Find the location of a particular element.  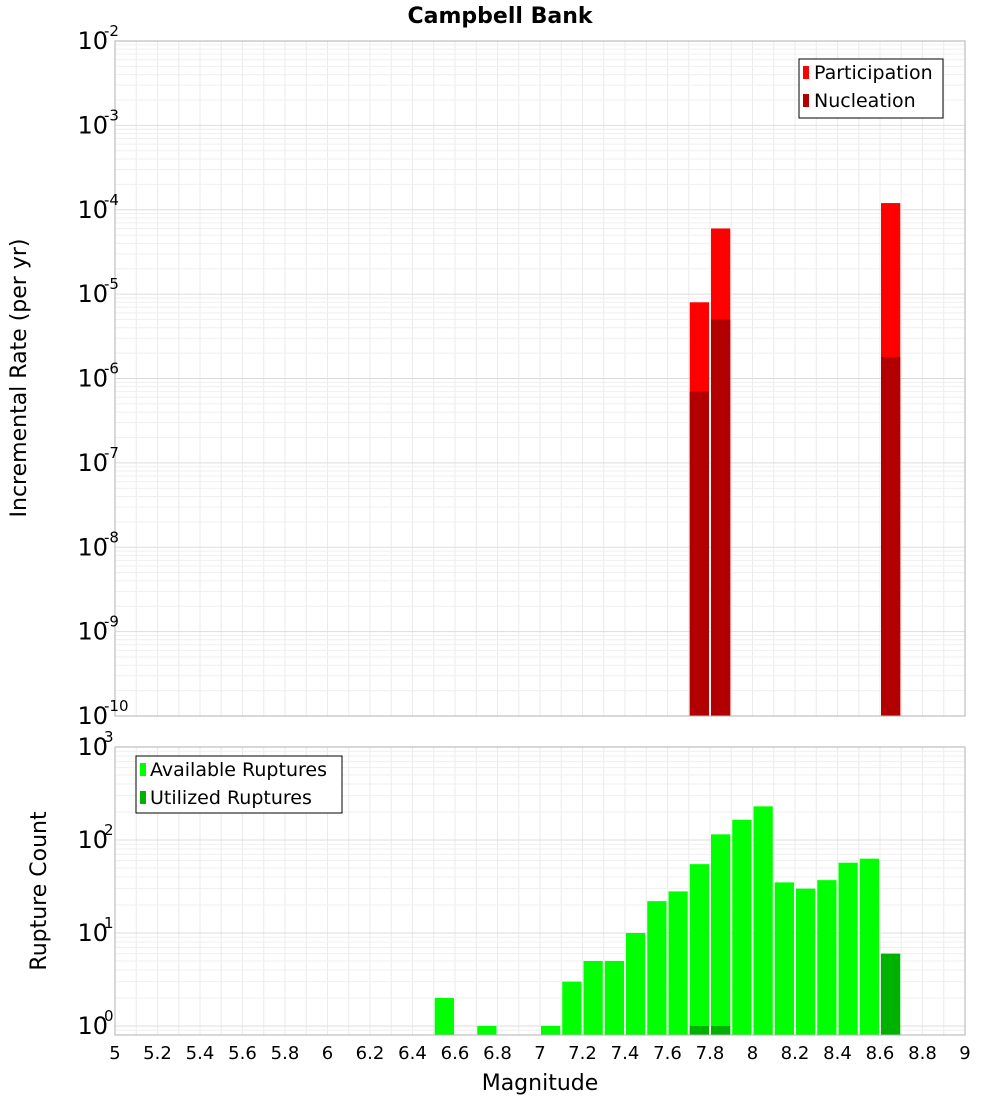

rate-y-tick-exponent: -5 is located at coordinates (111, 284).